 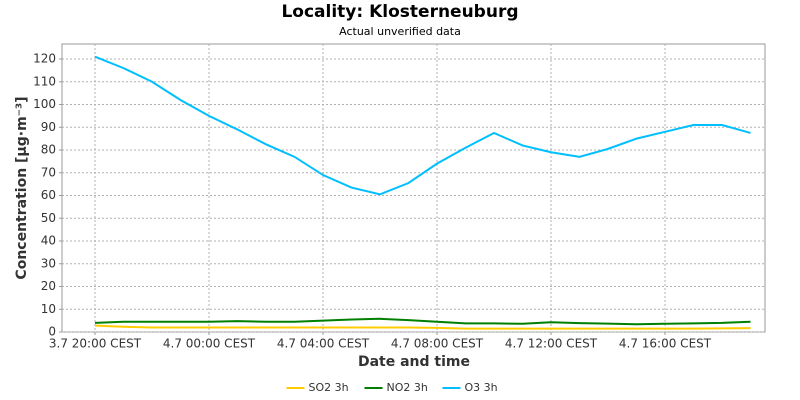 What do you see at coordinates (48, 127) in the screenshot?
I see `y-tick-label: 90` at bounding box center [48, 127].